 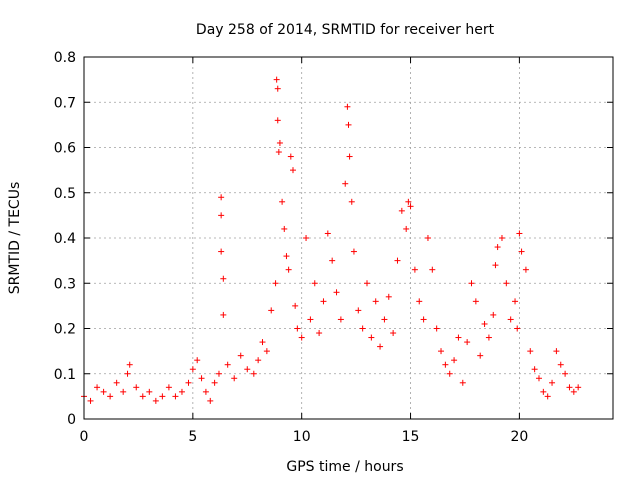 What do you see at coordinates (71, 420) in the screenshot?
I see `y-tick-label: 0` at bounding box center [71, 420].